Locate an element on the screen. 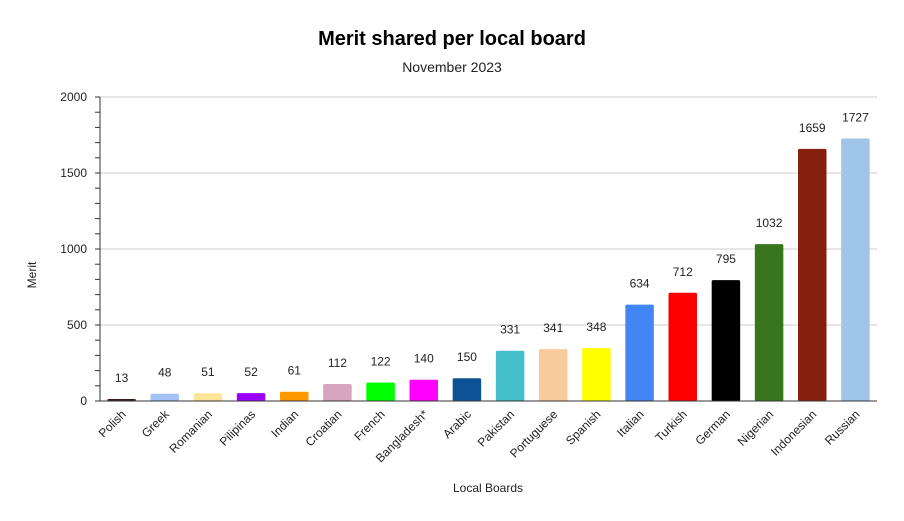 The width and height of the screenshot is (904, 521). data-label: 634 is located at coordinates (640, 284).